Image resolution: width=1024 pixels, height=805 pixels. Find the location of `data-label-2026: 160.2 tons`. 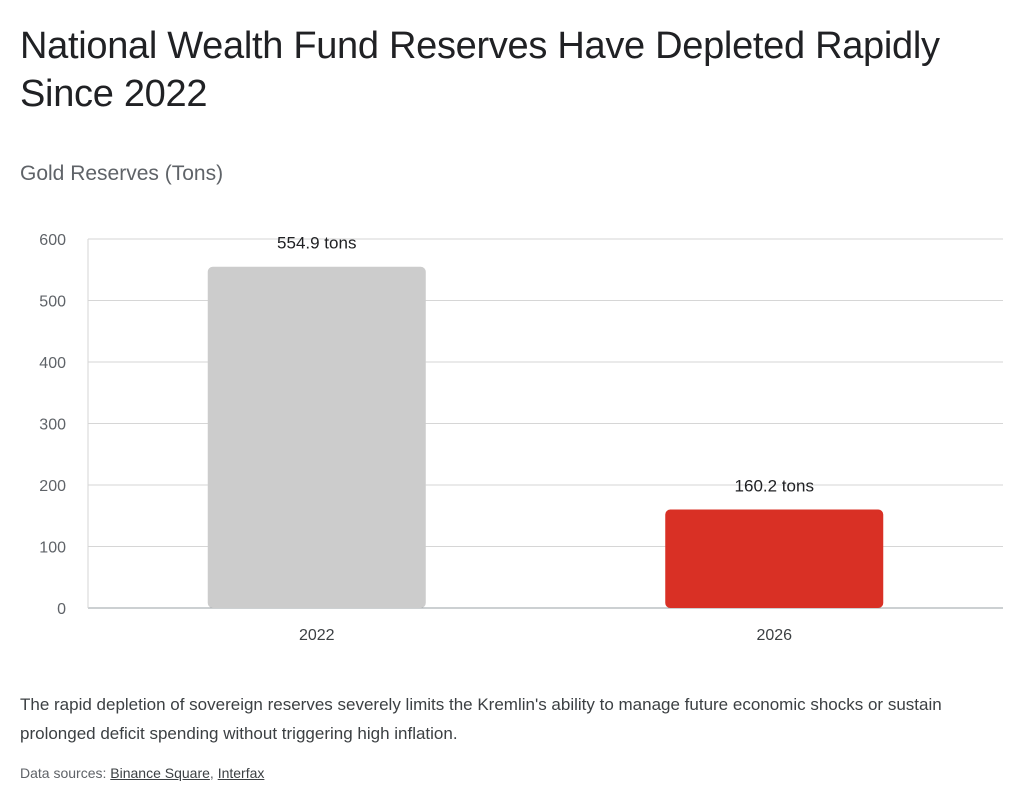

data-label-2026: 160.2 tons is located at coordinates (774, 485).